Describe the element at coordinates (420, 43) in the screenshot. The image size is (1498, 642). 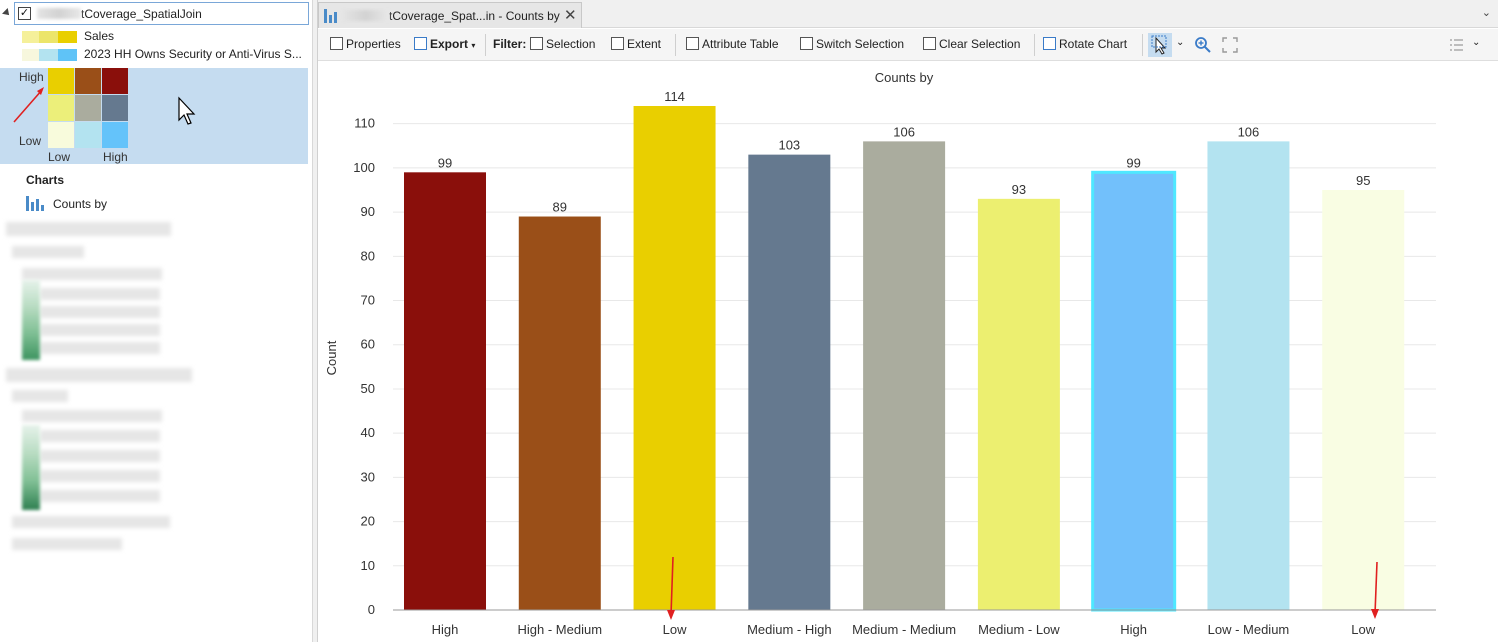
I see `export-icon` at that location.